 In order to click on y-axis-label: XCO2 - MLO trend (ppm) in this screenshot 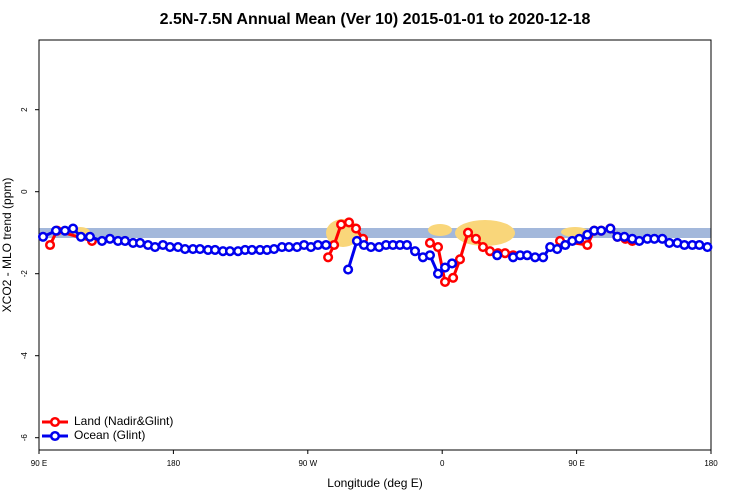, I will do `click(7, 245)`.